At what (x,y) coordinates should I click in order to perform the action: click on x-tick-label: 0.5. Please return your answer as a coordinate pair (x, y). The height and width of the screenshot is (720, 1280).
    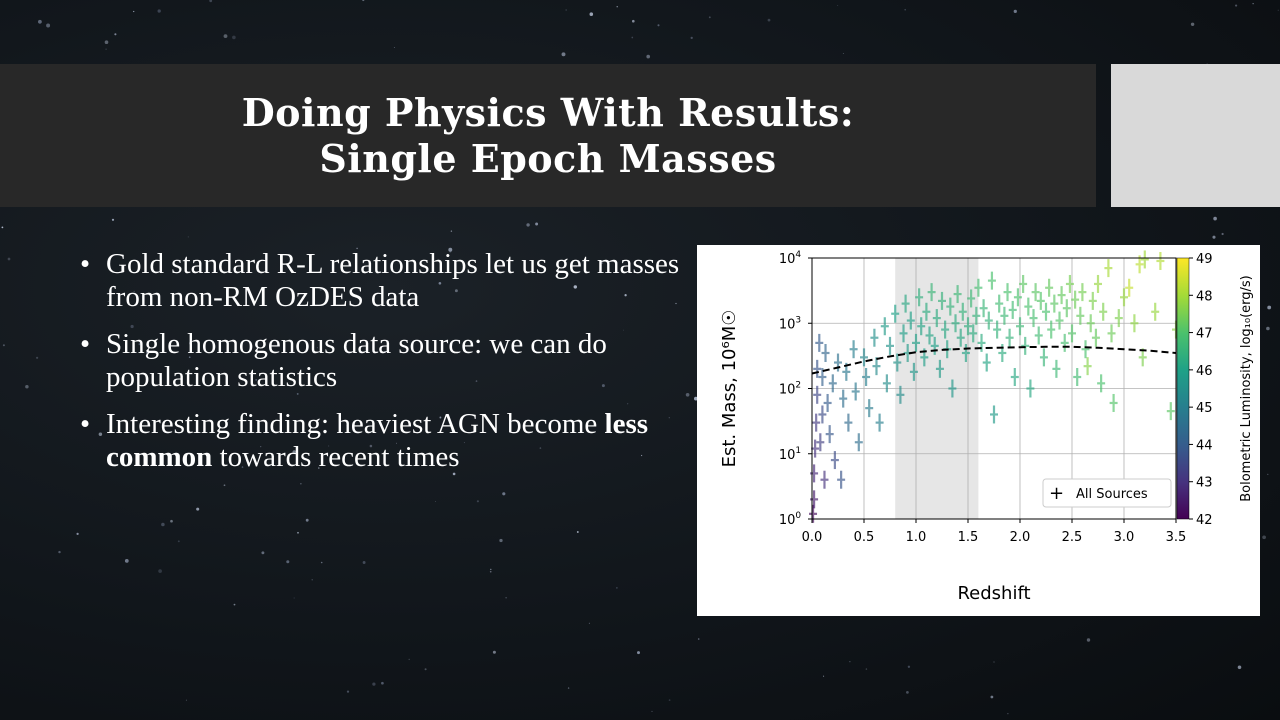
    Looking at the image, I should click on (864, 537).